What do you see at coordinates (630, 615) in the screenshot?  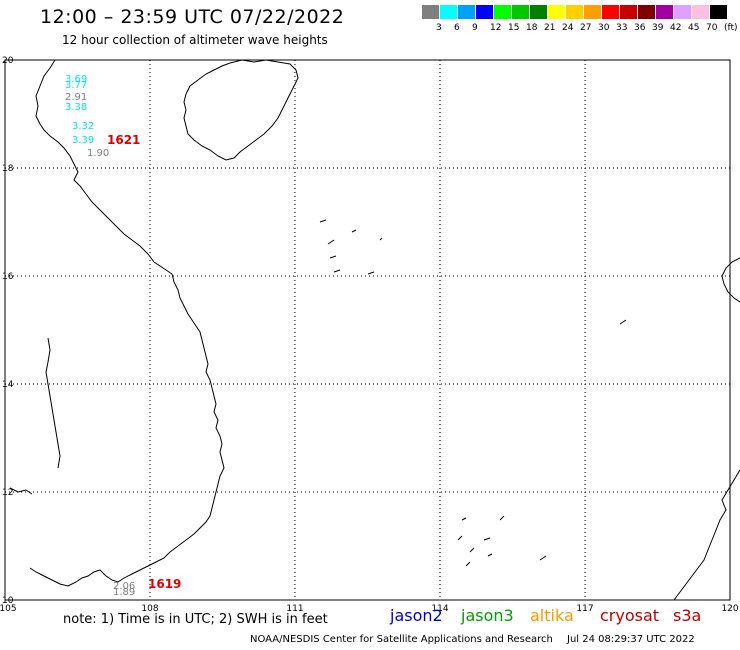 I see `satellite-legend-cryosat: cryosat` at bounding box center [630, 615].